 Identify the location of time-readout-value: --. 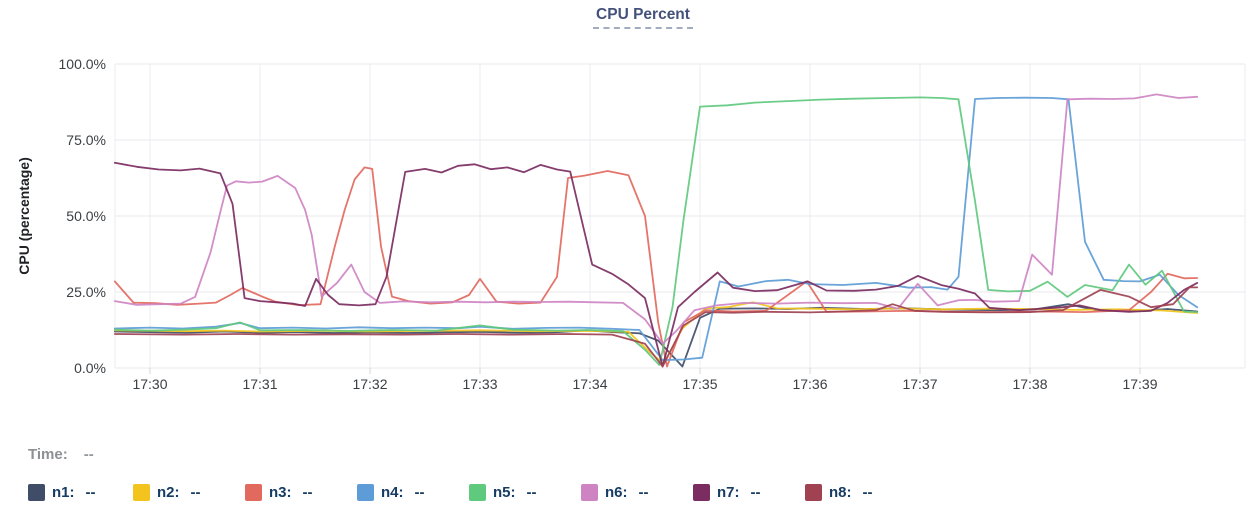
(88, 454).